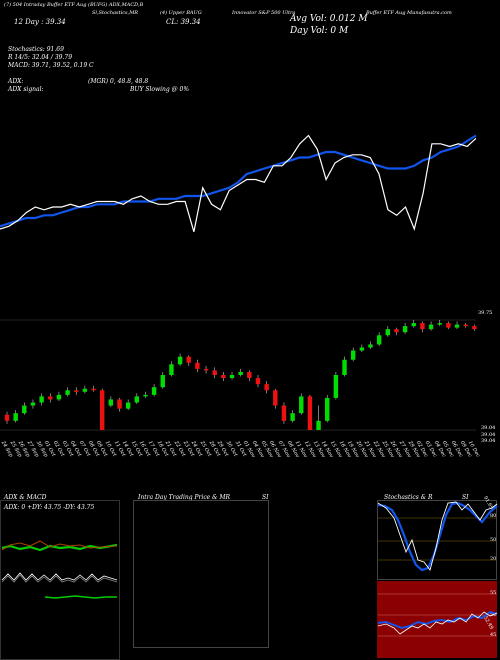 The width and height of the screenshot is (500, 660). What do you see at coordinates (319, 31) in the screenshot?
I see `day-volume: Day Vol: 0 M` at bounding box center [319, 31].